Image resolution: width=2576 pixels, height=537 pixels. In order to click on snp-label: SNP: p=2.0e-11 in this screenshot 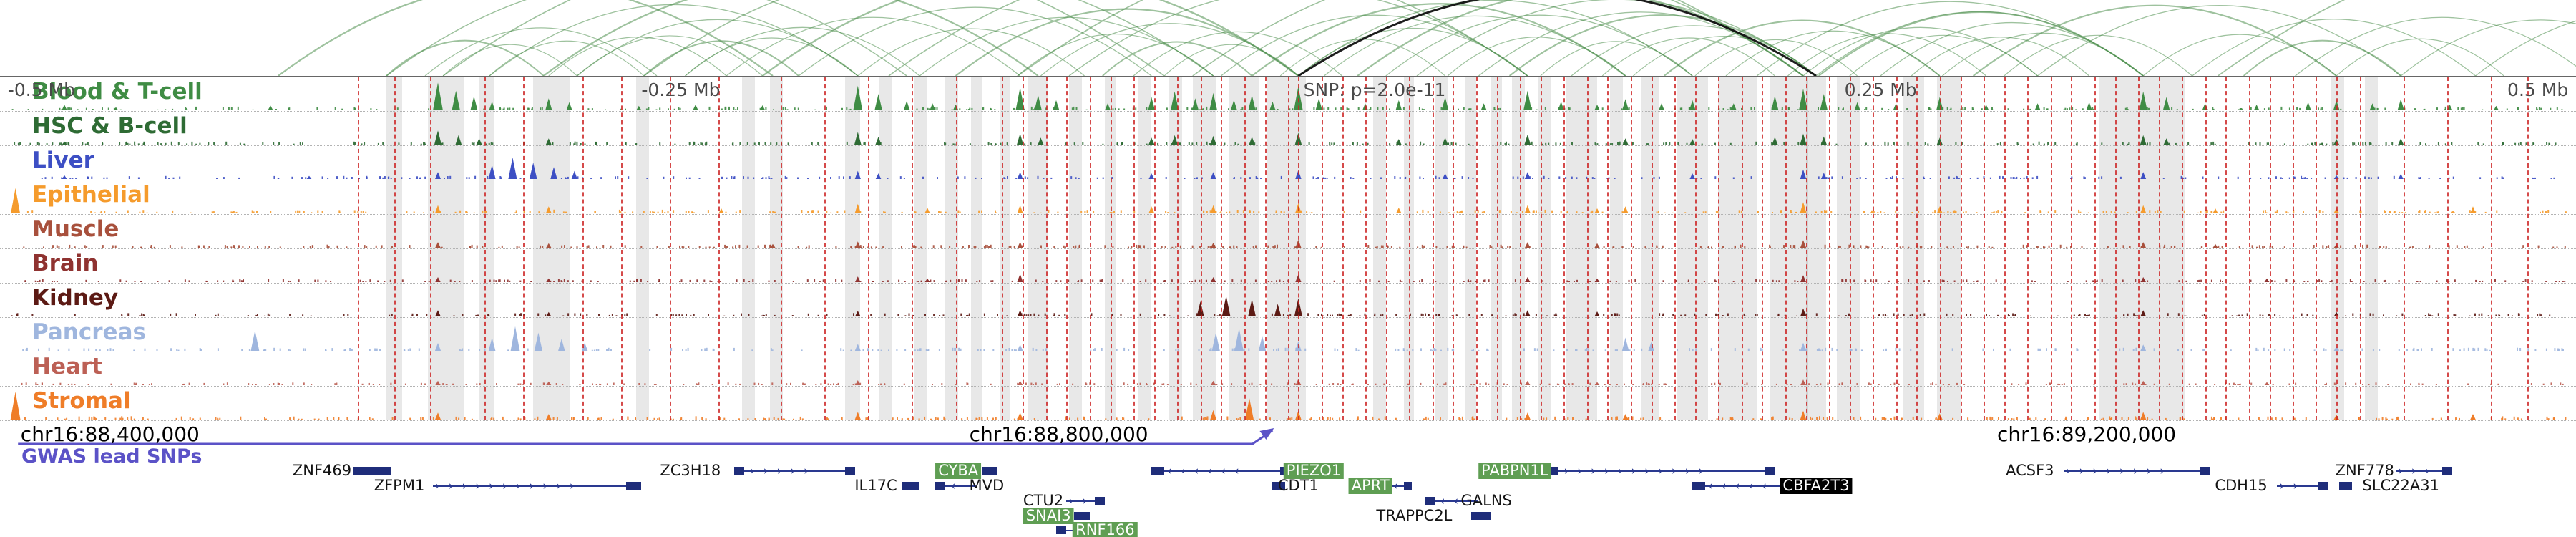, I will do `click(1374, 89)`.